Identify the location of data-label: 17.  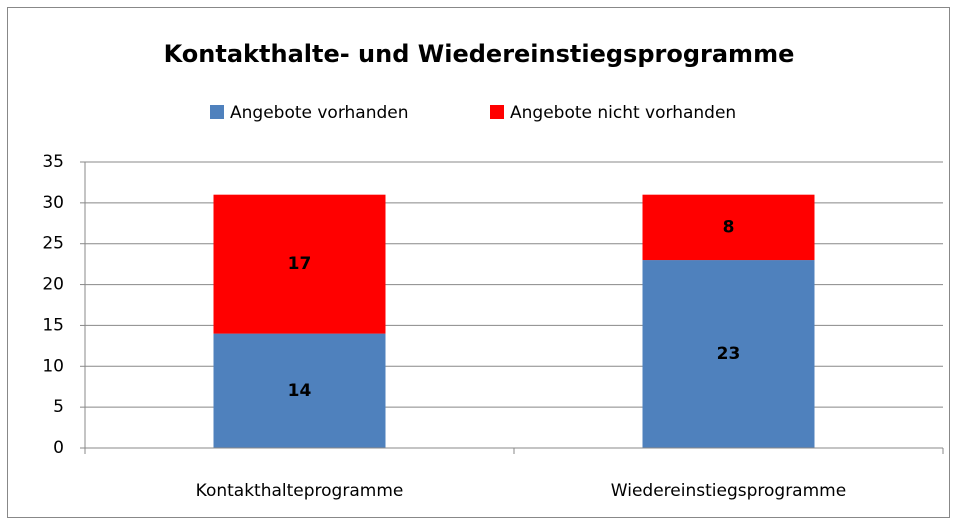
(300, 264).